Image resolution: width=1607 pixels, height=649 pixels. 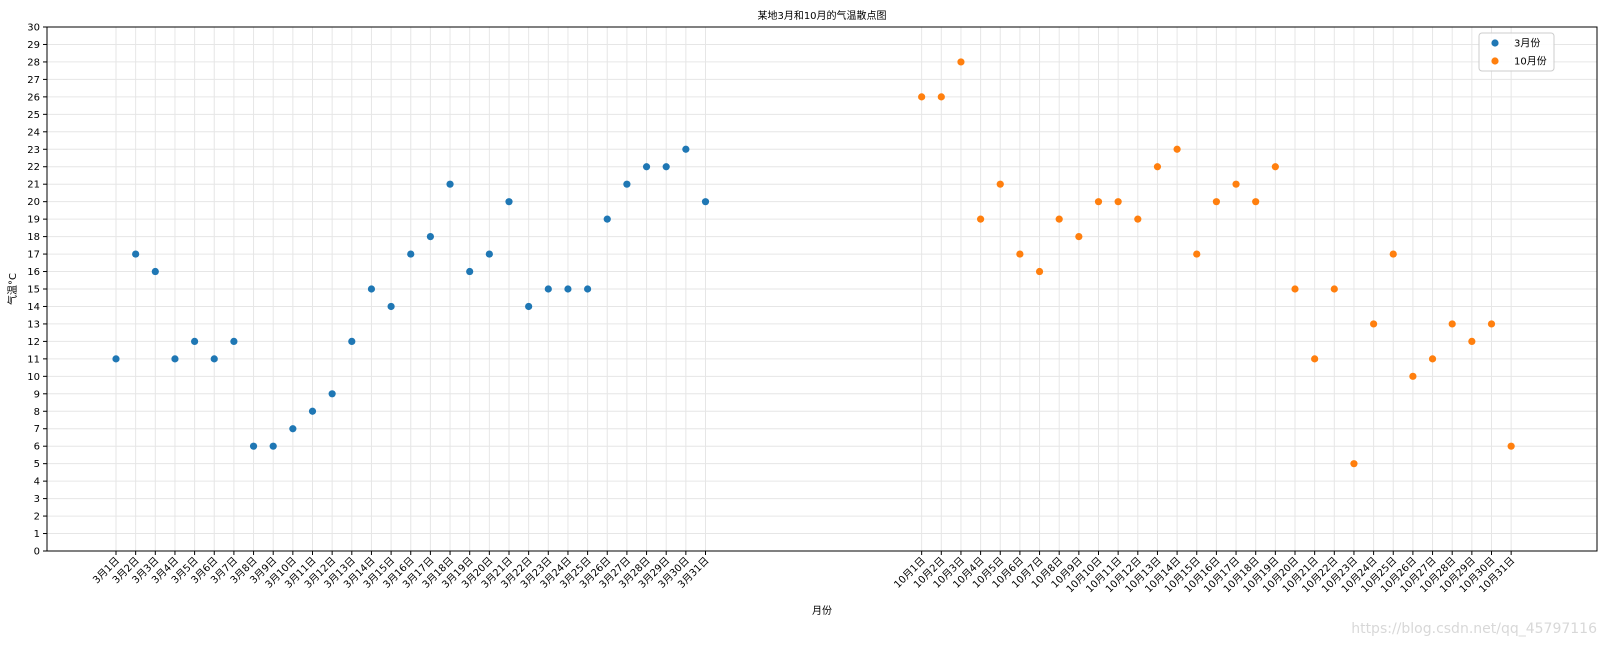 I want to click on y-tick-label: 24, so click(x=33, y=132).